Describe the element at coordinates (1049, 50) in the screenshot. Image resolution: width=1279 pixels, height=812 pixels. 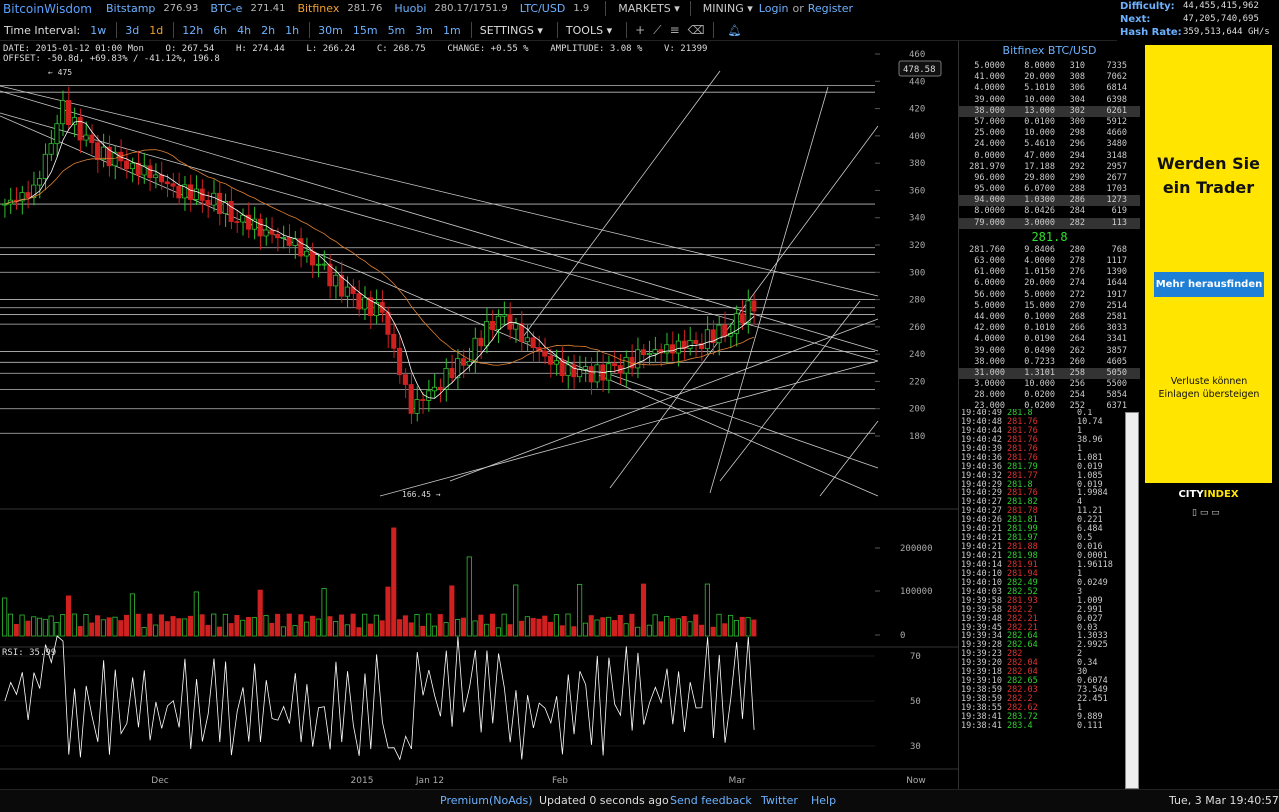
I see `book-title: Bitfinex BTC/USD` at that location.